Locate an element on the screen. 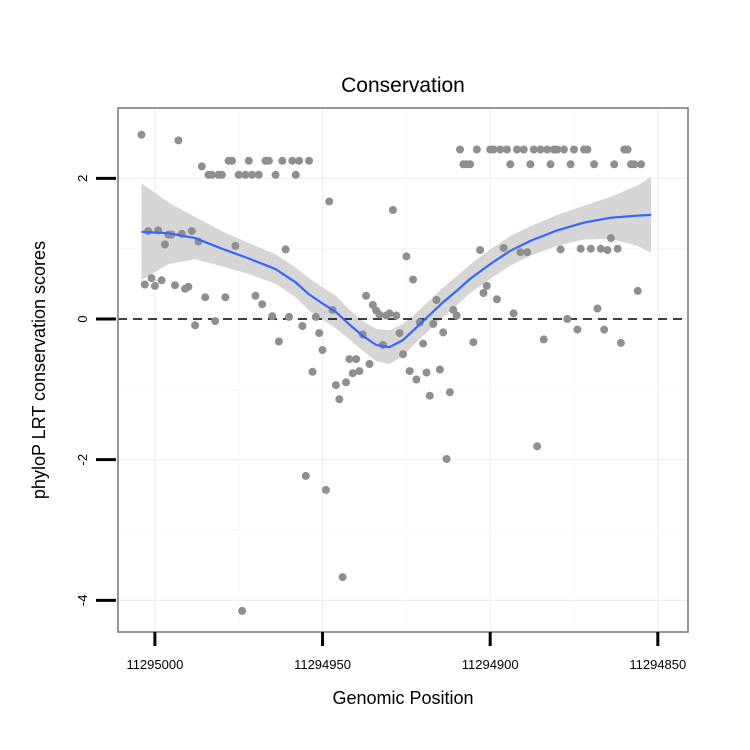 The height and width of the screenshot is (750, 750). y-axis-title: phyloP LRT conservation scores is located at coordinates (39, 370).